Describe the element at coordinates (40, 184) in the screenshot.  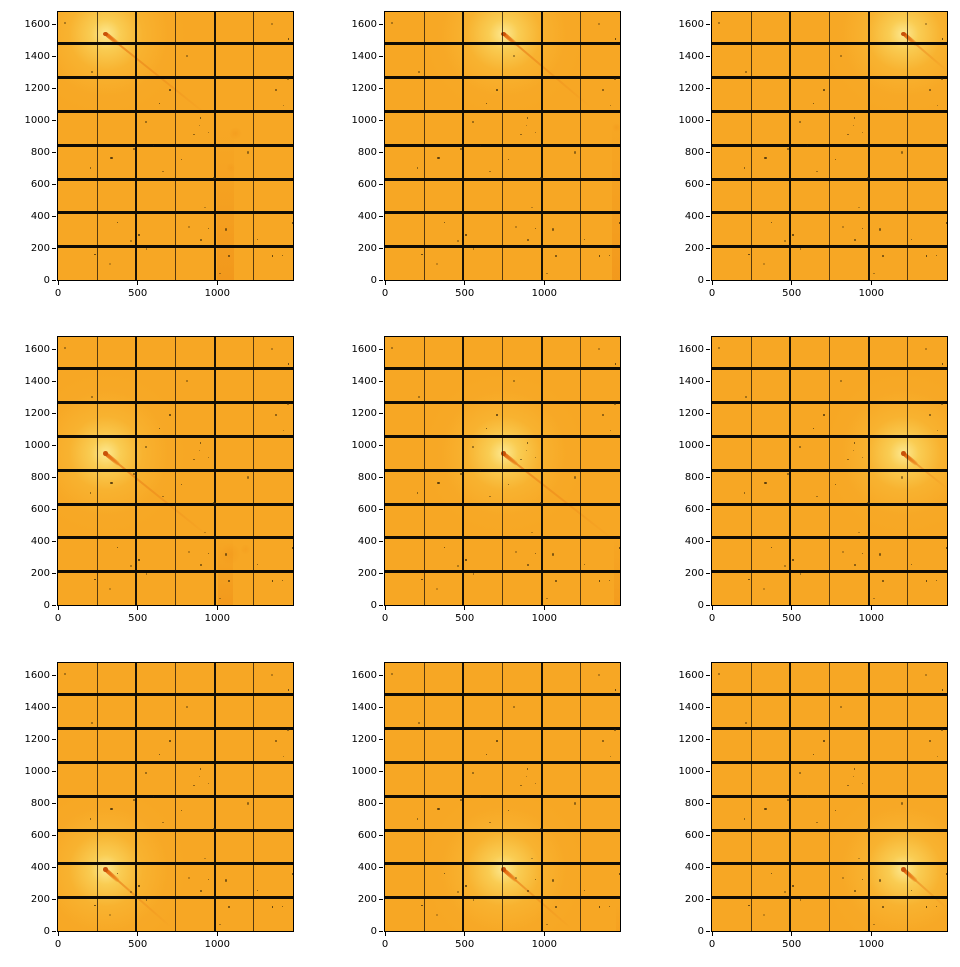
I see `y-tick-label: 600` at that location.